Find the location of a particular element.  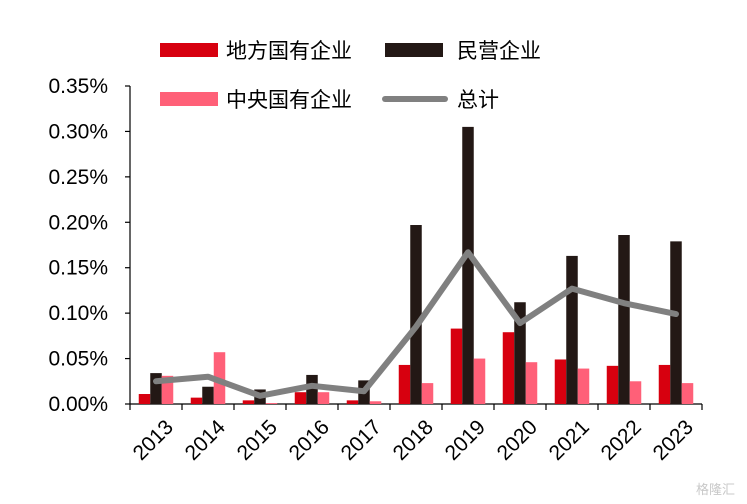

x-tick-label: 2015 is located at coordinates (257, 440).